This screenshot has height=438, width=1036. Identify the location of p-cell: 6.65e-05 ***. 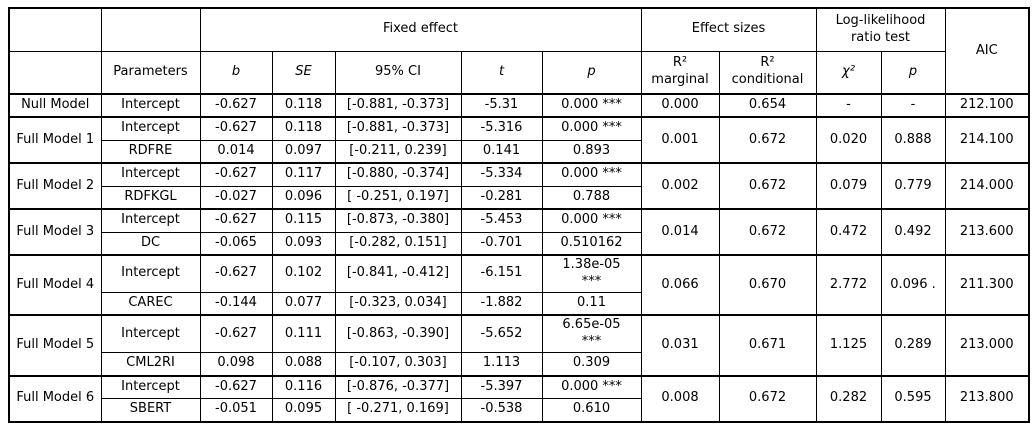
(591, 334).